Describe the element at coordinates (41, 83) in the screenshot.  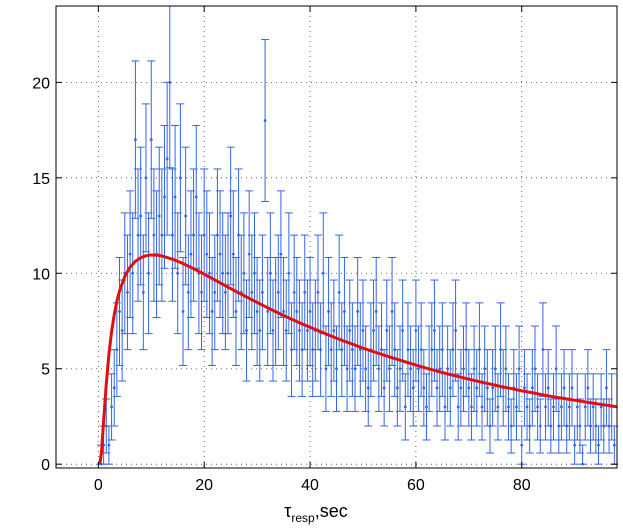
I see `y-tick-label: 20` at that location.